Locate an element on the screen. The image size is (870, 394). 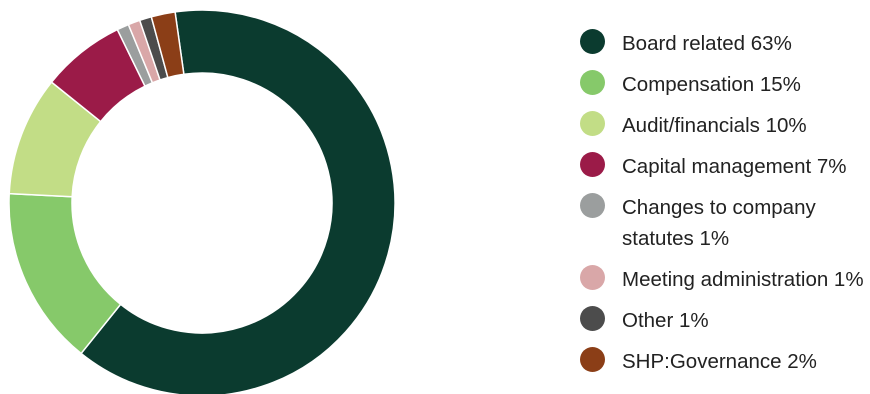
donut-slice is located at coordinates (167, 45).